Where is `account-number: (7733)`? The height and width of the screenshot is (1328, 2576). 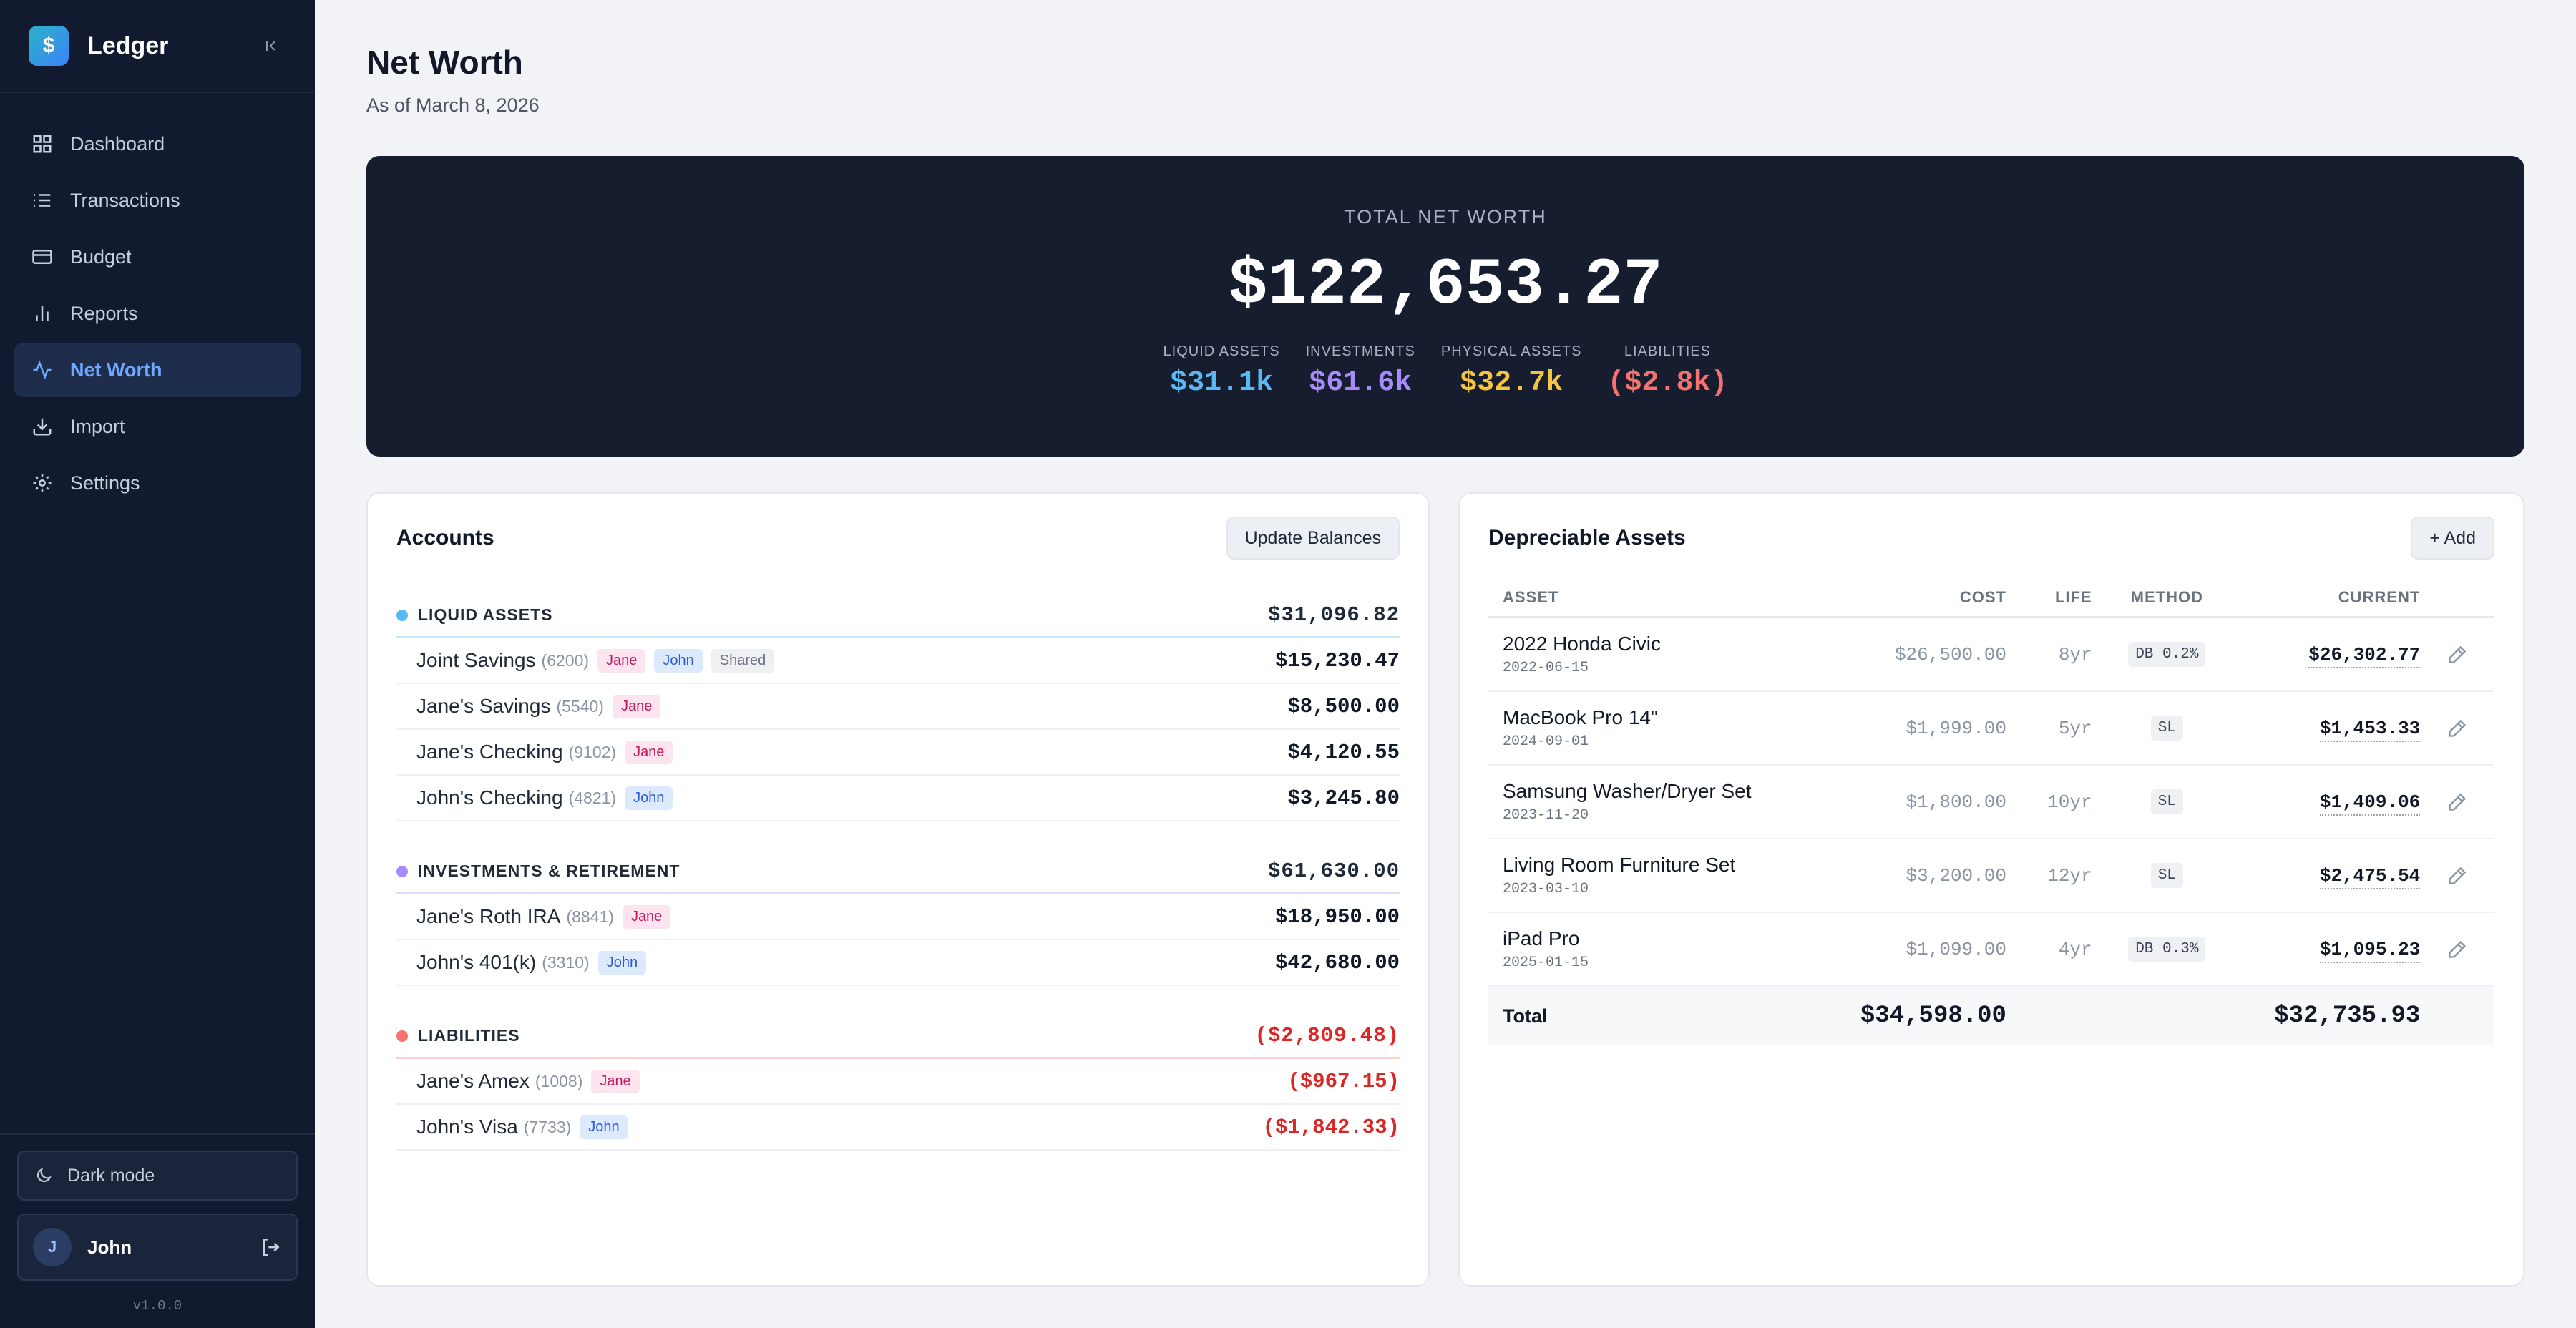
account-number: (7733) is located at coordinates (547, 1127).